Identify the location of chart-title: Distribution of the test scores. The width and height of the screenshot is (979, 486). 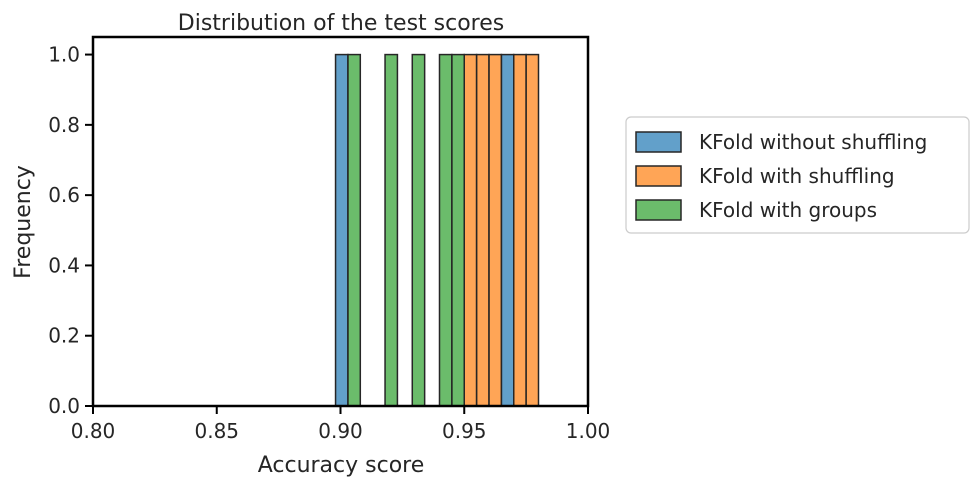
(341, 23).